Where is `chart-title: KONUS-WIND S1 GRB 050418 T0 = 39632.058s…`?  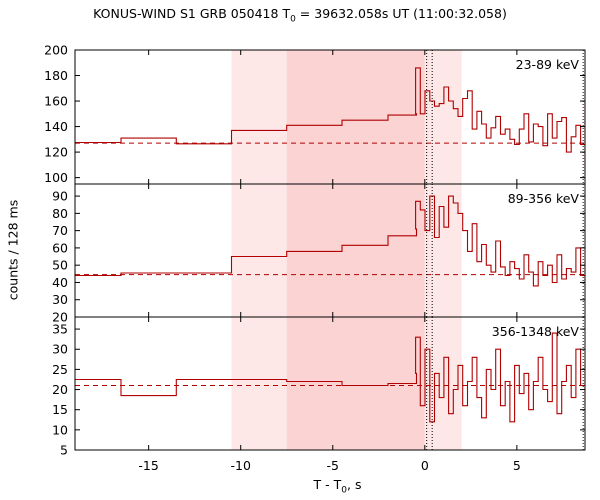
chart-title: KONUS-WIND S1 GRB 050418 T0 = 39632.058s… is located at coordinates (300, 15).